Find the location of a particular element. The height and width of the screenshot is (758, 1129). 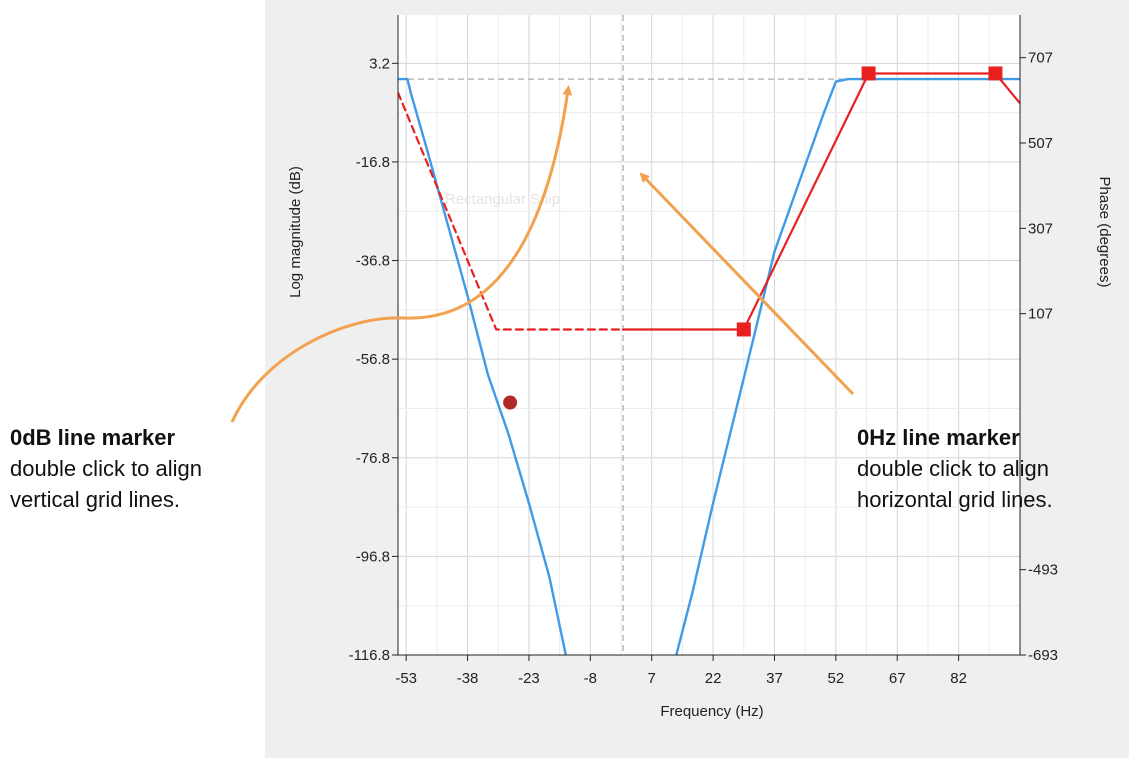

zero-db-callout-title: 0dB line marker is located at coordinates (140, 437).